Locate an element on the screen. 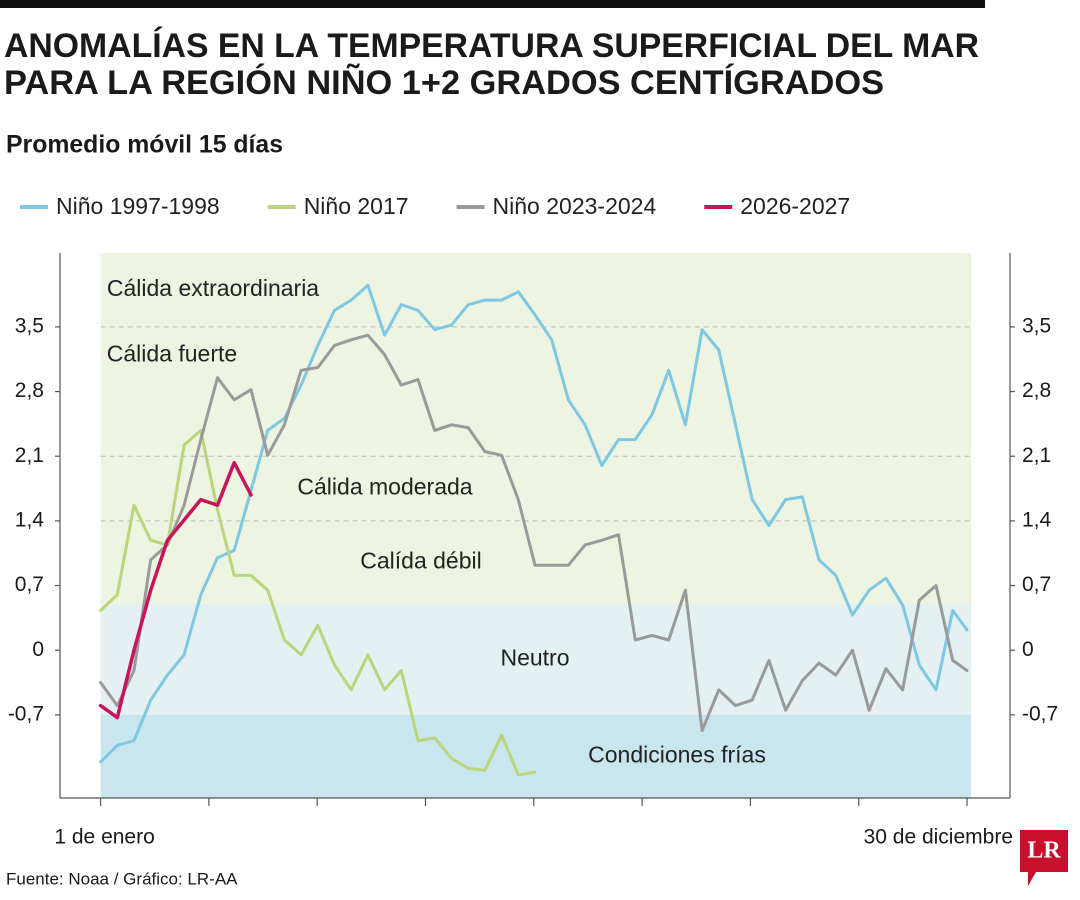  legend-item: 2026-2027 is located at coordinates (777, 206).